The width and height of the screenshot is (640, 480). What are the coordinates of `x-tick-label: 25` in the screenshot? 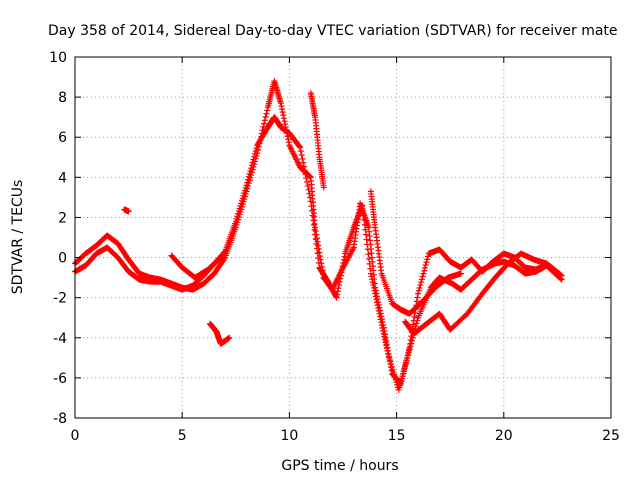 It's located at (611, 436).